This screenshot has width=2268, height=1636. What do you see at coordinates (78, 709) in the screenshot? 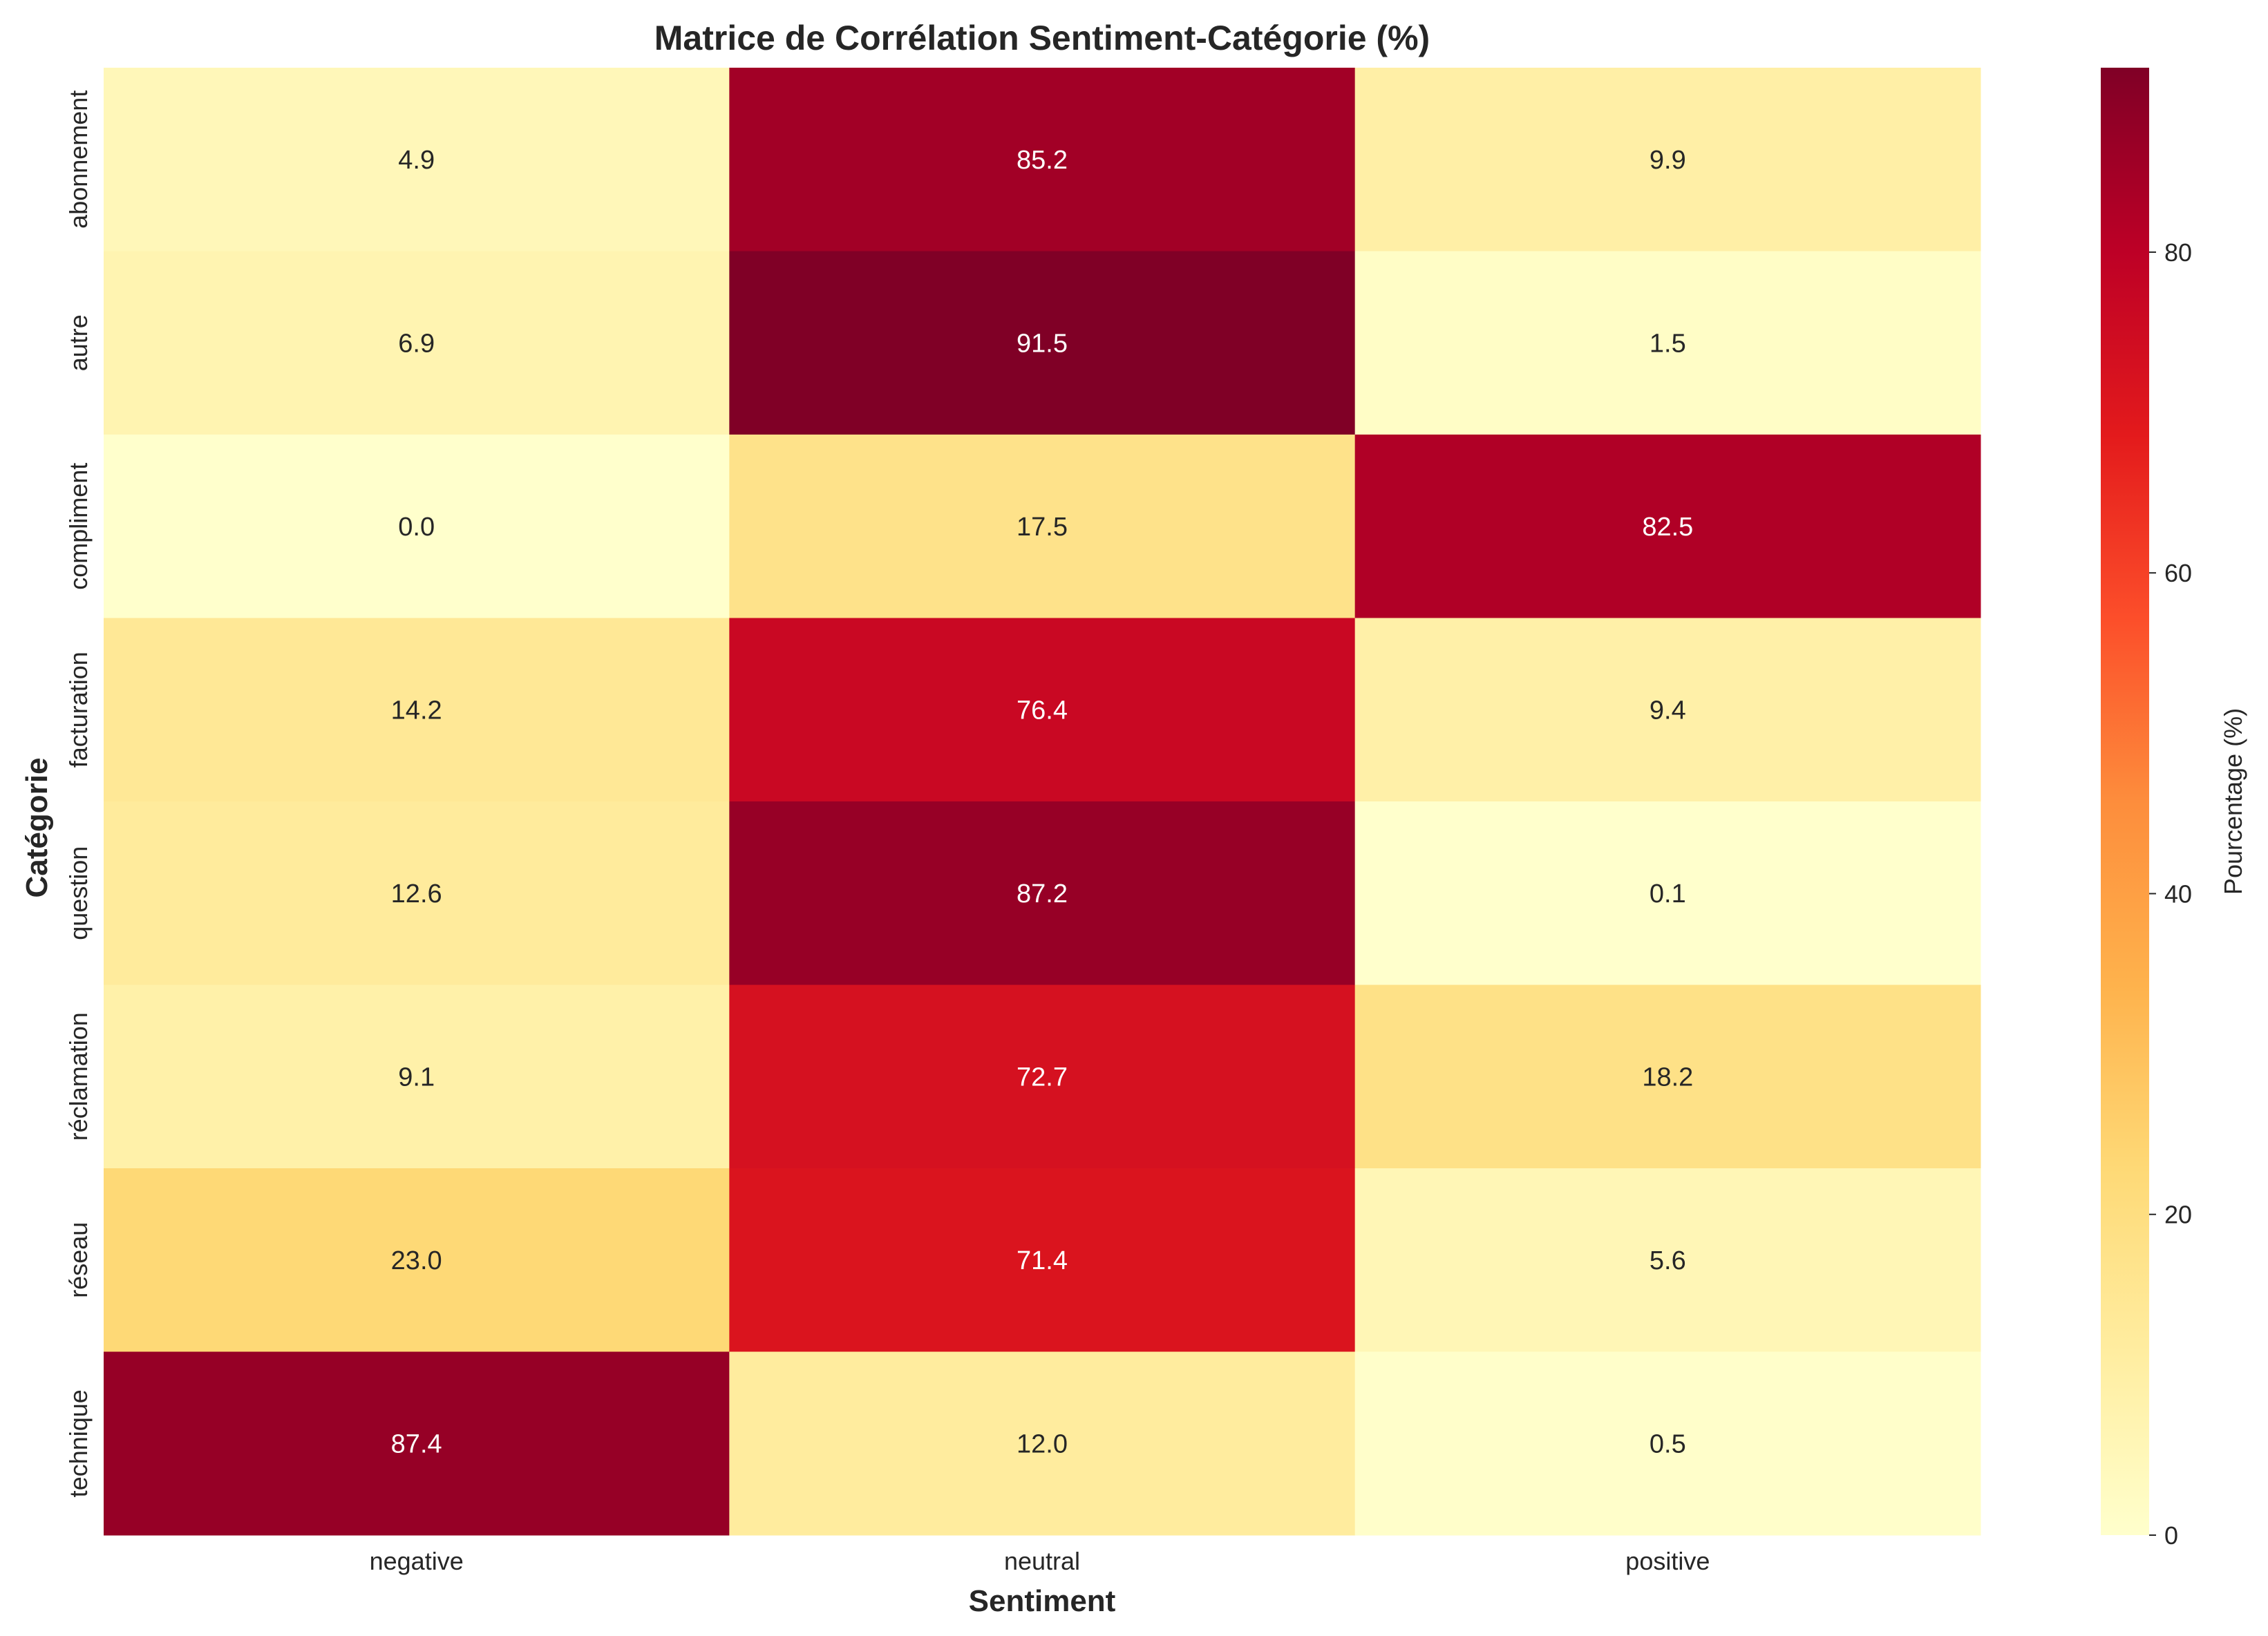
I see `y-tick-label: facturation` at bounding box center [78, 709].